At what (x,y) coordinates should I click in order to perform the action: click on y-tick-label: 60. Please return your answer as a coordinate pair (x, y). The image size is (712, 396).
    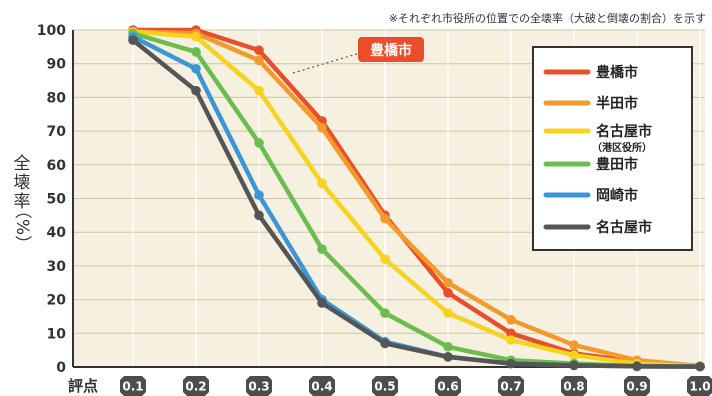
    Looking at the image, I should click on (57, 166).